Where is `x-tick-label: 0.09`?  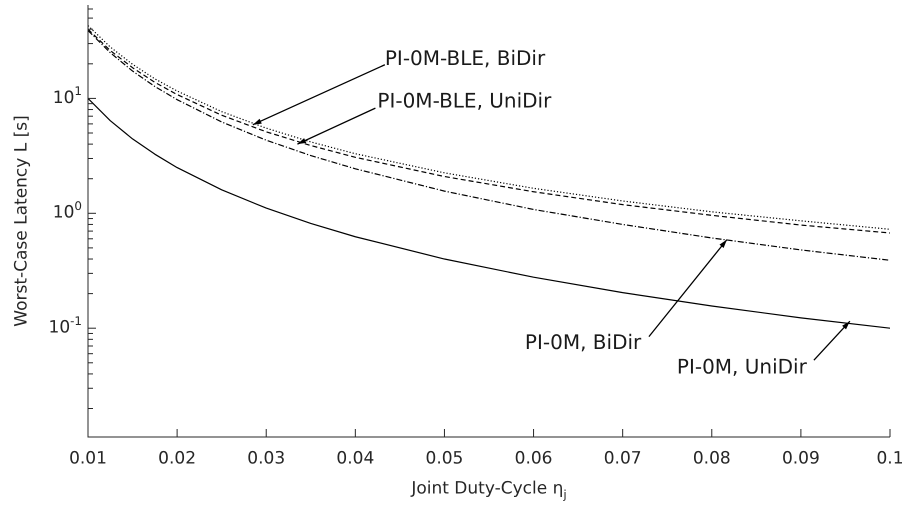
x-tick-label: 0.09 is located at coordinates (801, 458).